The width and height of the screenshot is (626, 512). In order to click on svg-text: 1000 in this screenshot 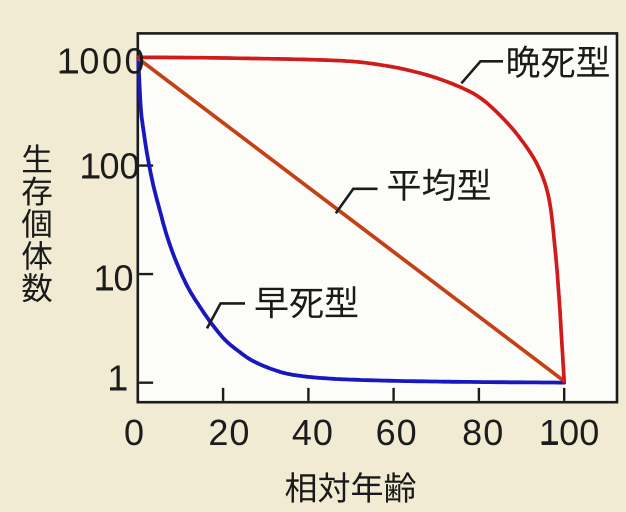, I will do `click(102, 61)`.